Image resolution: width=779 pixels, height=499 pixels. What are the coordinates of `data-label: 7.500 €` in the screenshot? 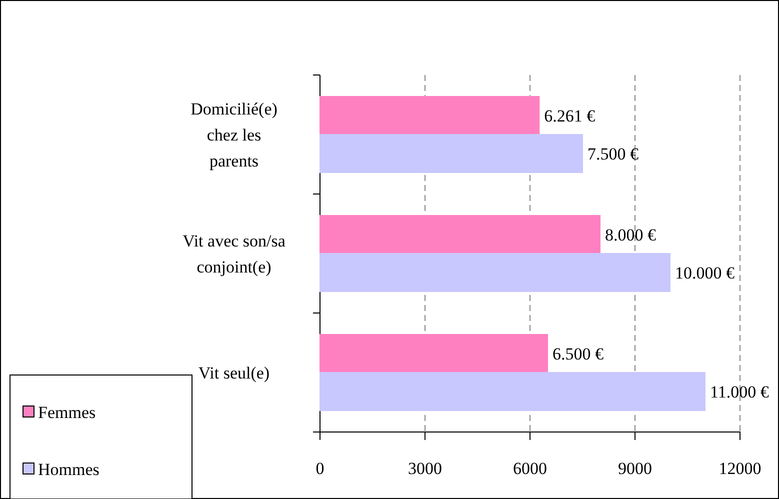 It's located at (613, 154).